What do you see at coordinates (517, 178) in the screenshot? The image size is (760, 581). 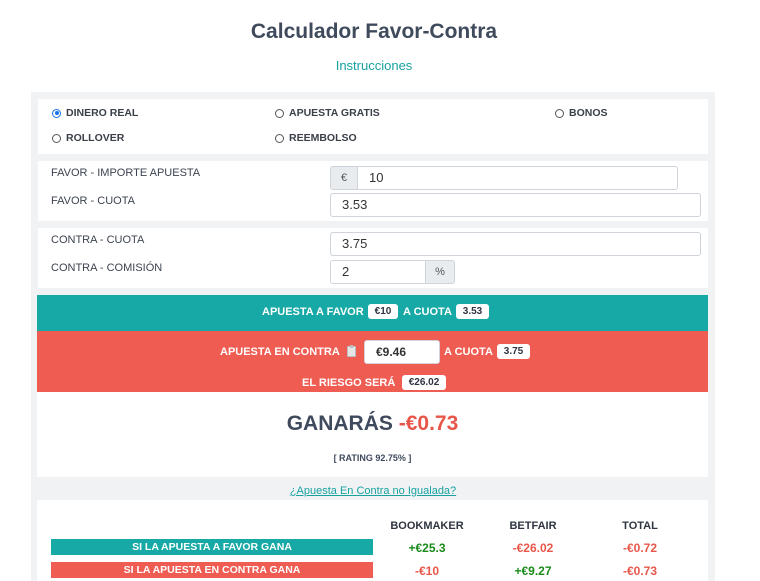 I see `favor-stake-input: 10` at bounding box center [517, 178].